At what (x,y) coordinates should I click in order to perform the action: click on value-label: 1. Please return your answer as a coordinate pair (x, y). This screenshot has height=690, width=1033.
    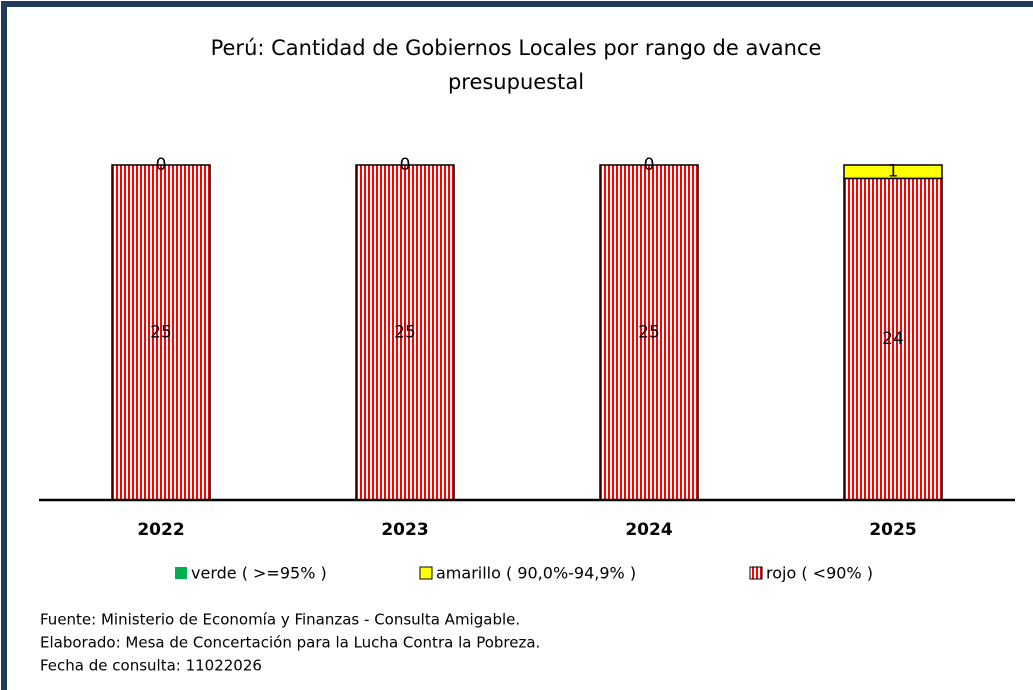
    Looking at the image, I should click on (893, 172).